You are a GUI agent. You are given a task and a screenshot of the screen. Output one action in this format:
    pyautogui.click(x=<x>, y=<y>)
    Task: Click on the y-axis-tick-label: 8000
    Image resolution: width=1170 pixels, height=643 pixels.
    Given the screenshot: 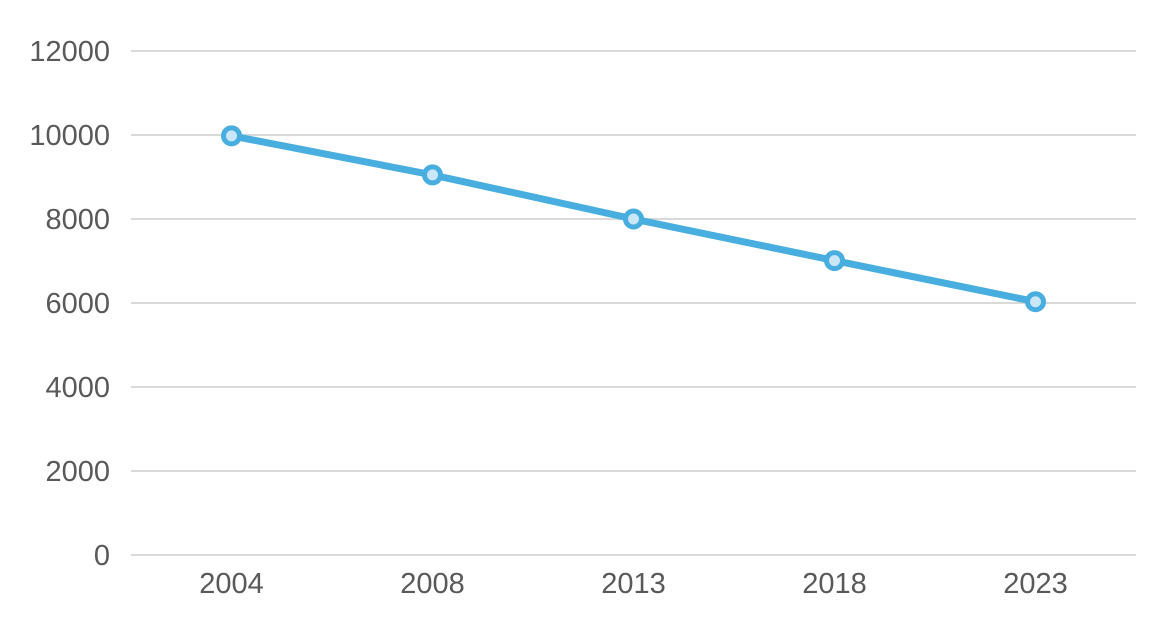 What is the action you would take?
    pyautogui.click(x=77, y=220)
    